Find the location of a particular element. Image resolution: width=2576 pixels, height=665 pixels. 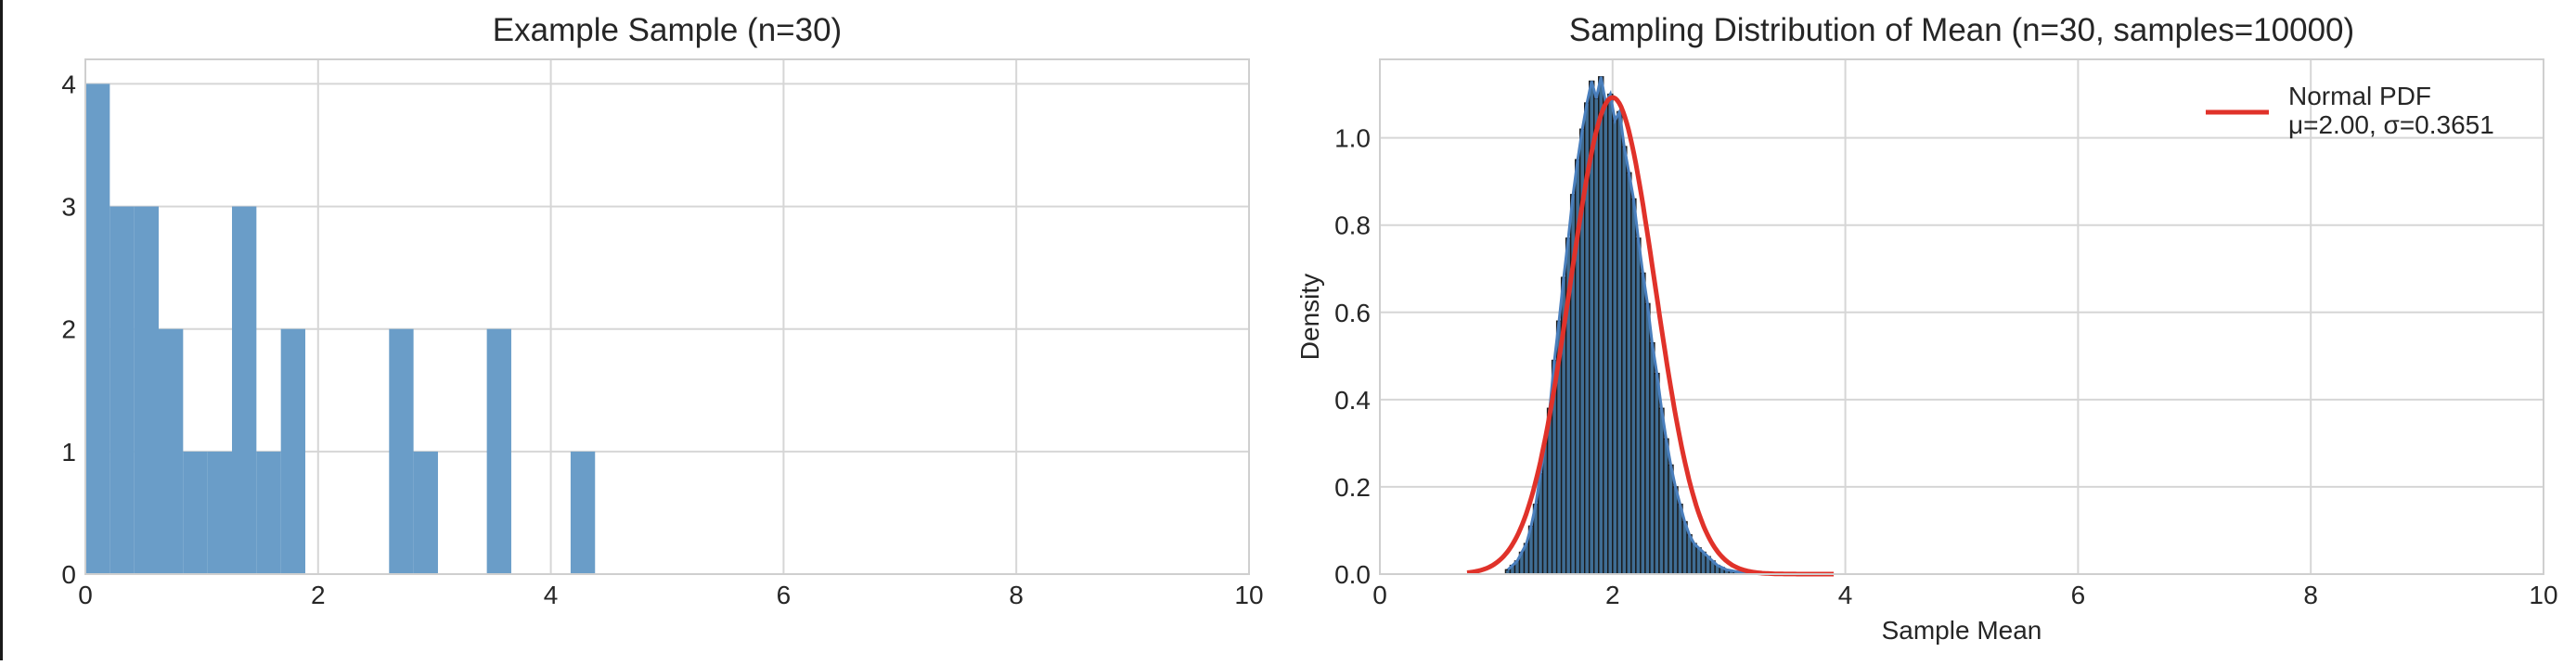

y-tick-label: 0.2 is located at coordinates (1353, 488).